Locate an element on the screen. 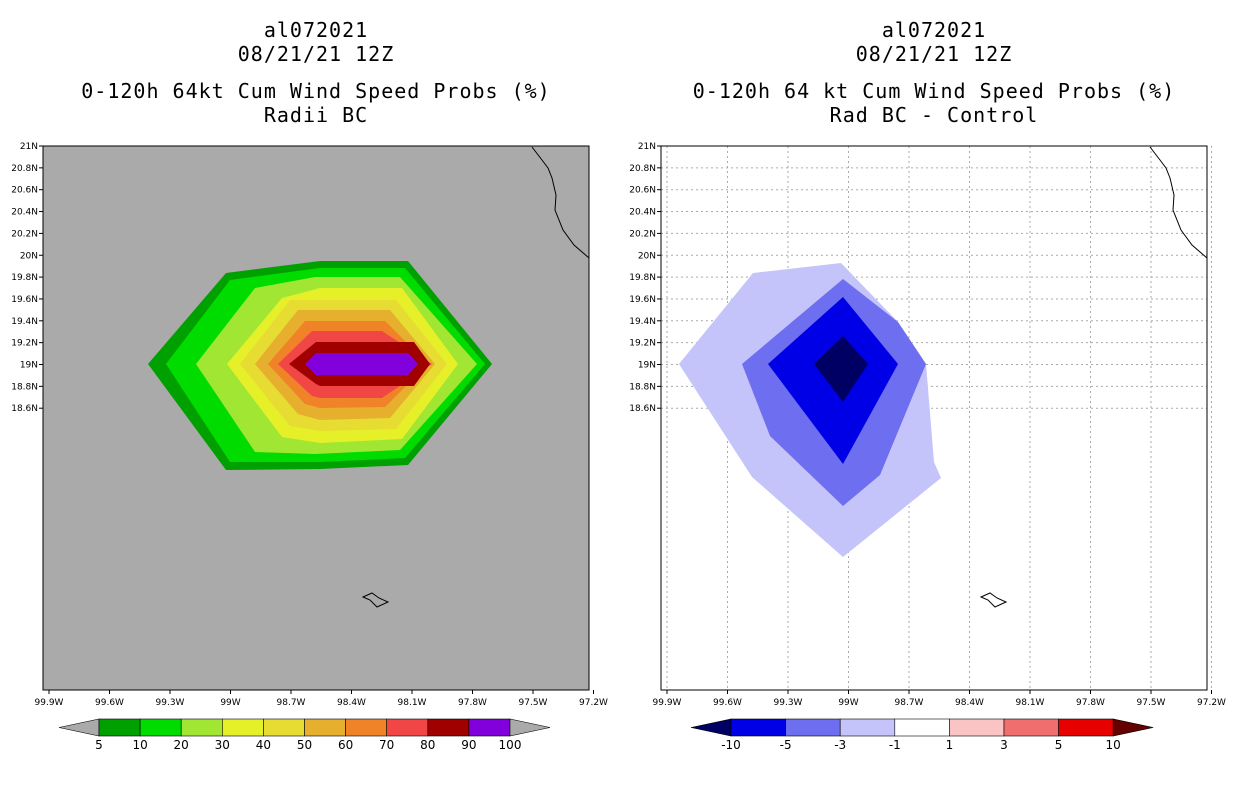 Image resolution: width=1236 pixels, height=800 pixels. colorbar-label: 3 is located at coordinates (1004, 745).